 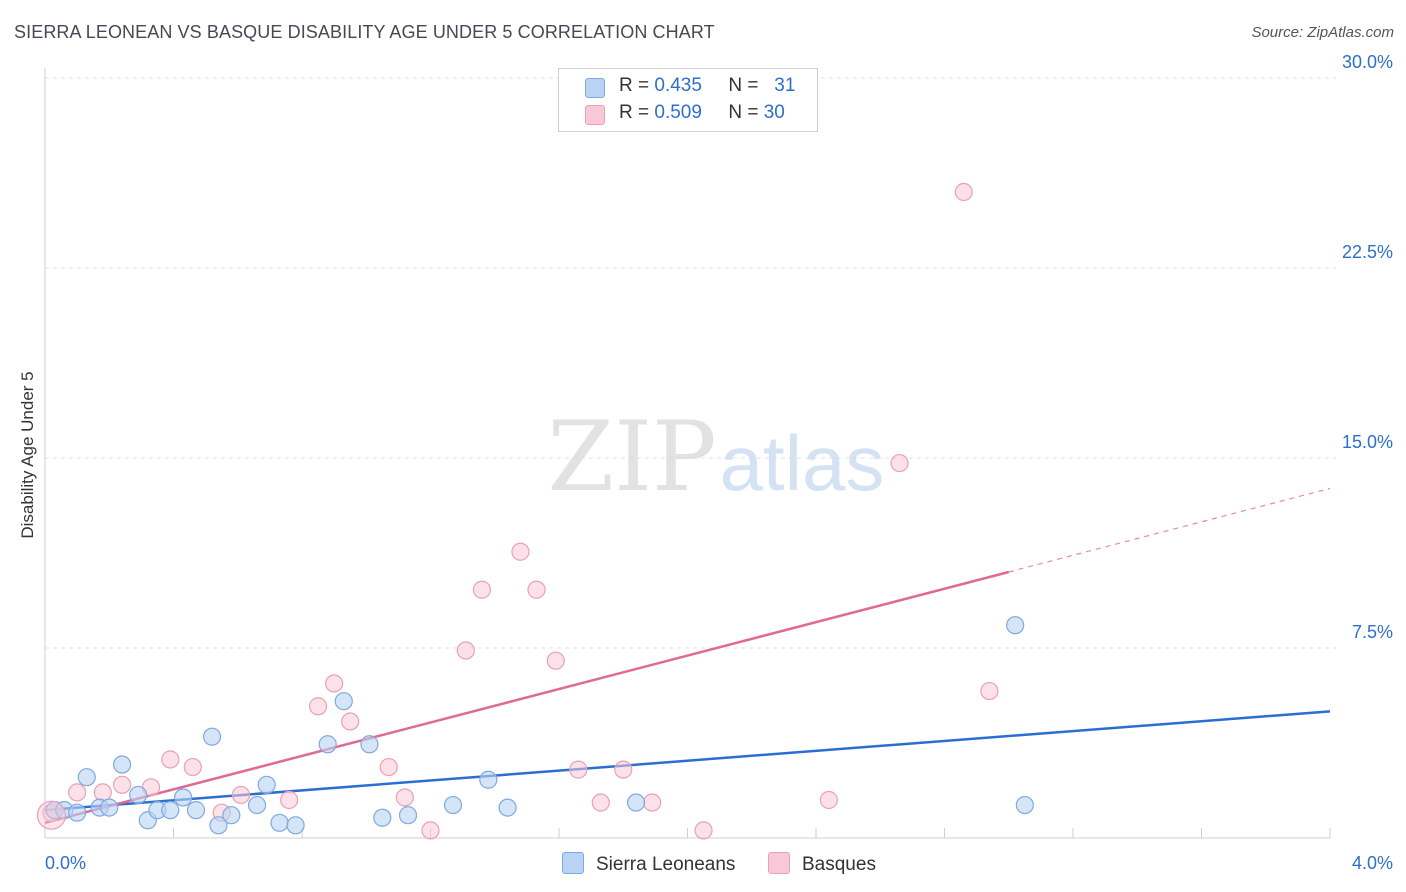 I want to click on bottom-legend-label: Sierra Leoneans, so click(x=666, y=864).